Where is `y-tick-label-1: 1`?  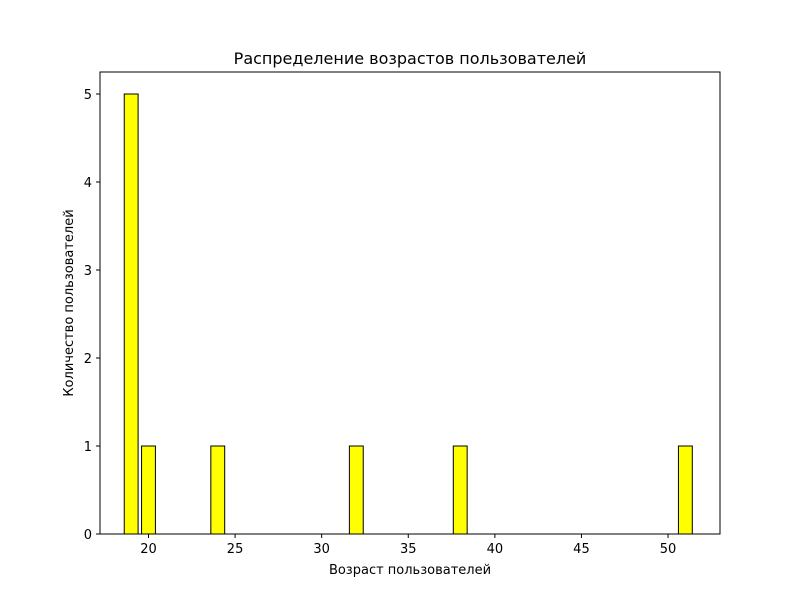
y-tick-label-1: 1 is located at coordinates (88, 447).